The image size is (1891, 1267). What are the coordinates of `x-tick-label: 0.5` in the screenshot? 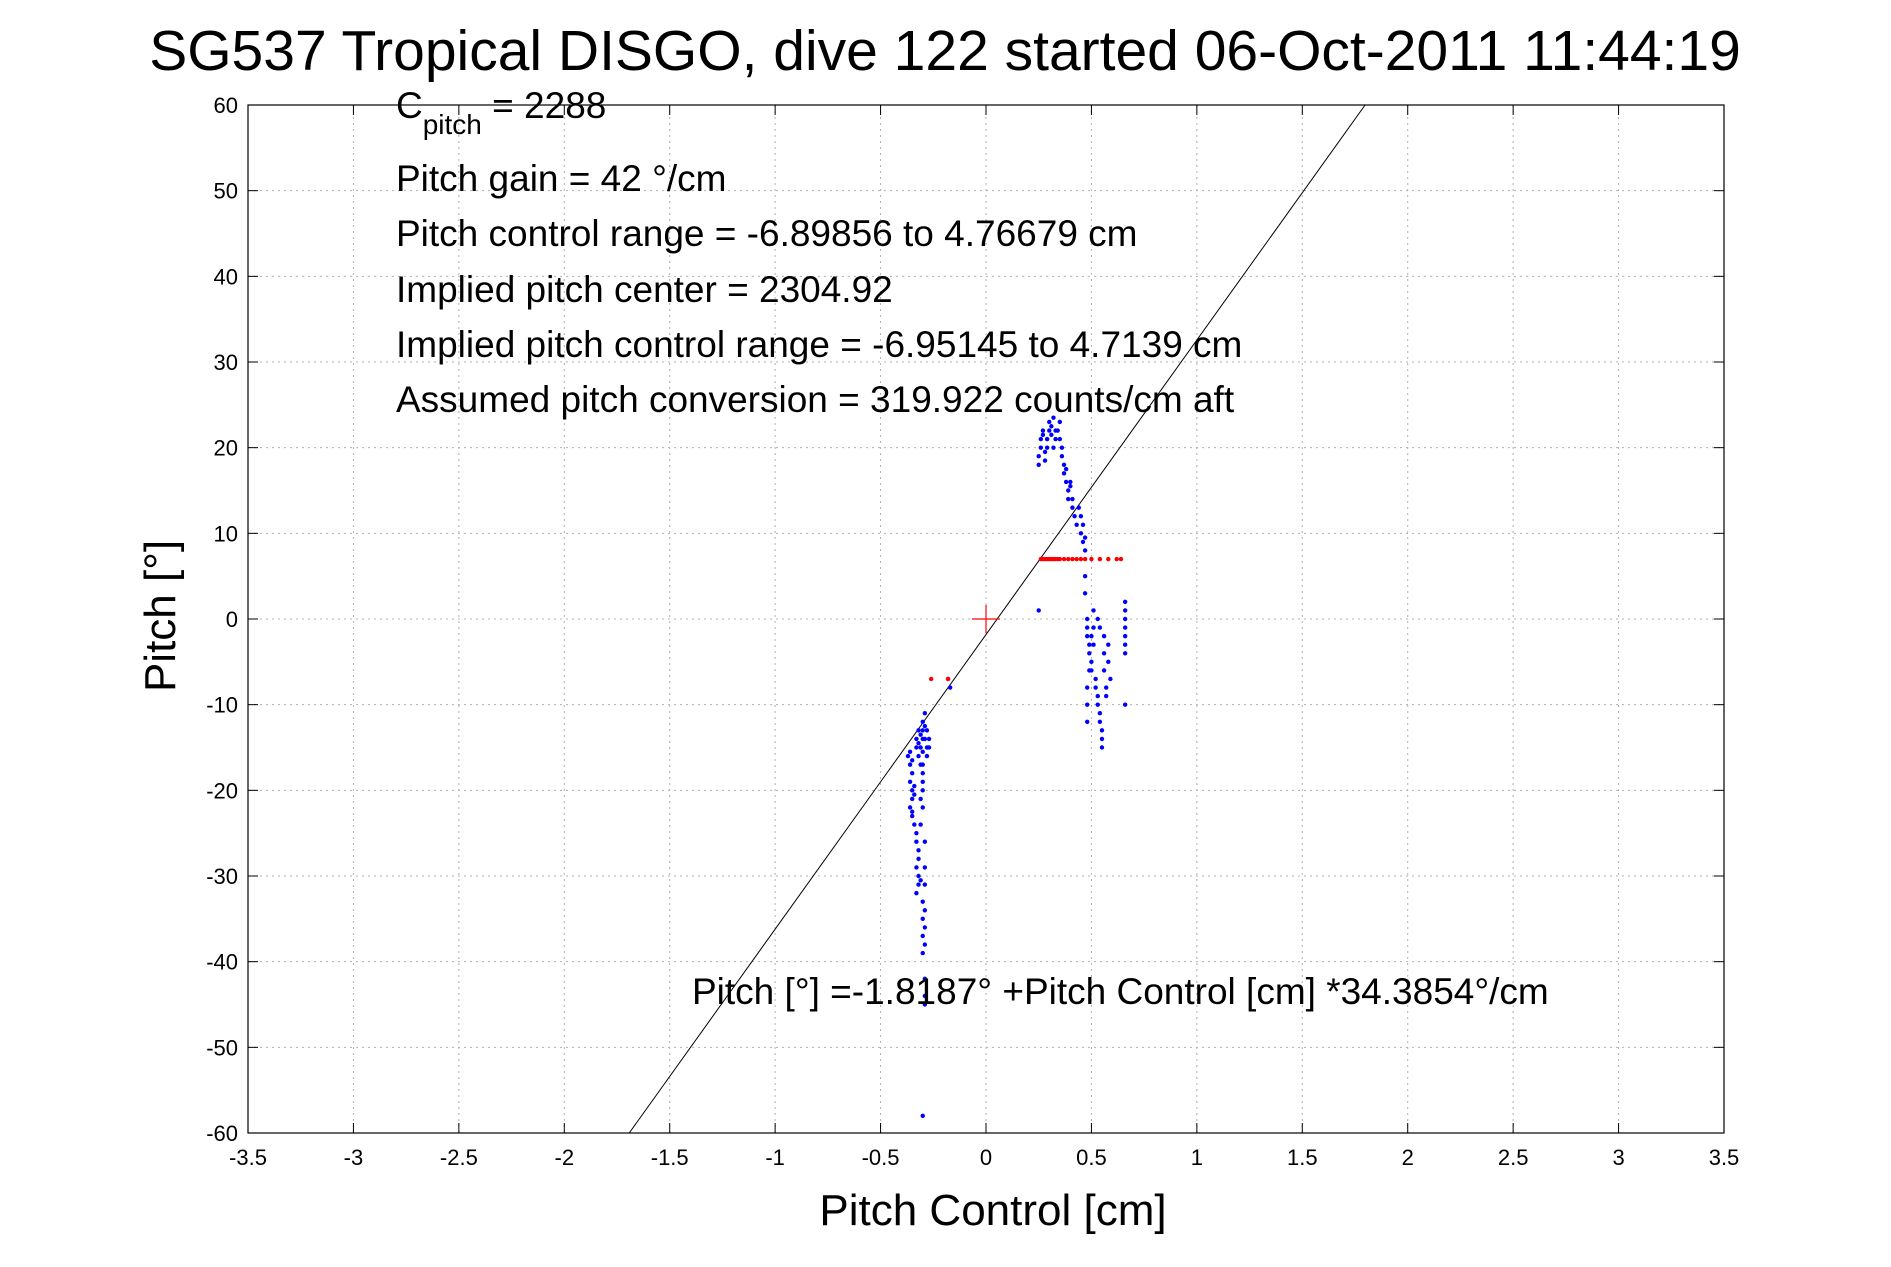 It's located at (1091, 1157).